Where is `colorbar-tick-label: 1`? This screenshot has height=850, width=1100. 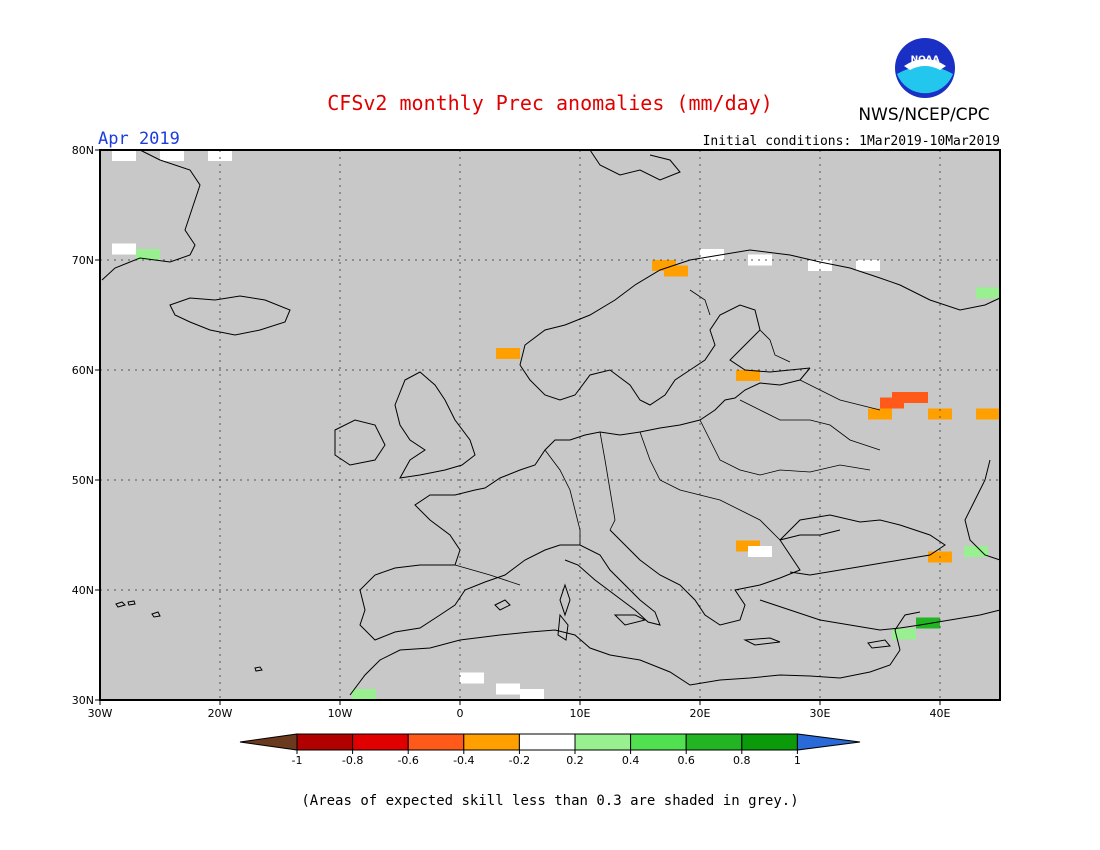 colorbar-tick-label: 1 is located at coordinates (797, 760).